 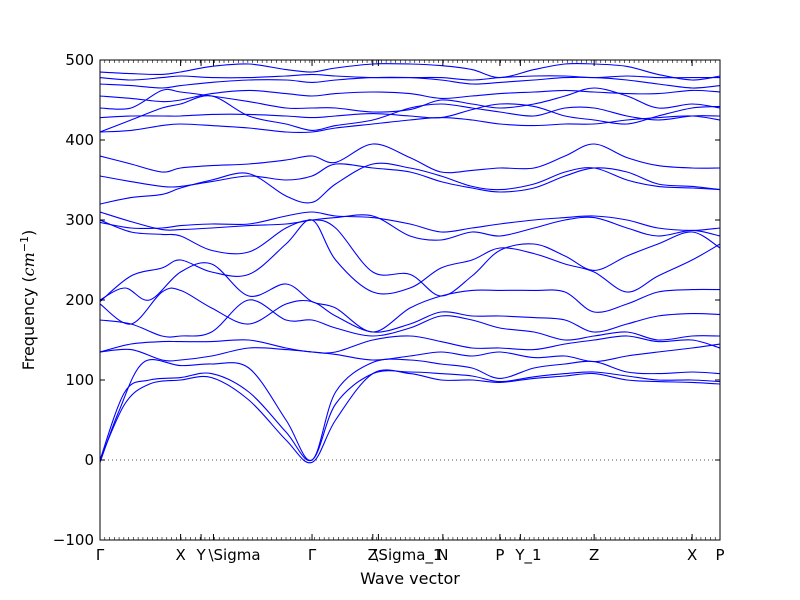 I want to click on y-tick-label: 200, so click(x=79, y=300).